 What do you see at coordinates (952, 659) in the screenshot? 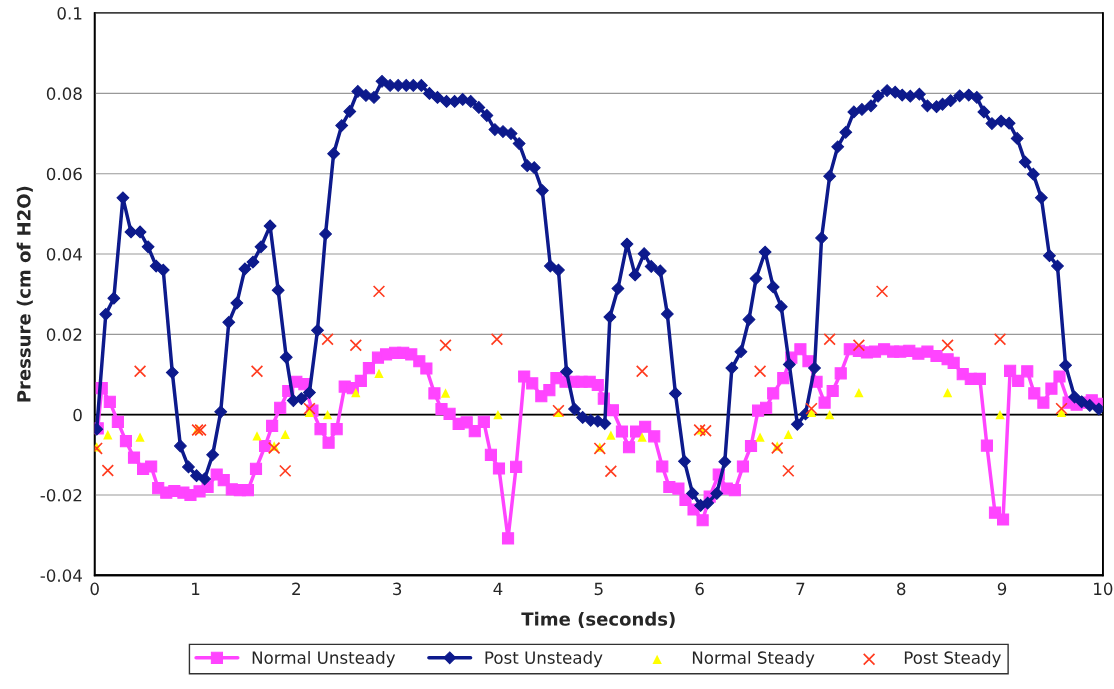
I see `legend-label: Post Steady` at bounding box center [952, 659].